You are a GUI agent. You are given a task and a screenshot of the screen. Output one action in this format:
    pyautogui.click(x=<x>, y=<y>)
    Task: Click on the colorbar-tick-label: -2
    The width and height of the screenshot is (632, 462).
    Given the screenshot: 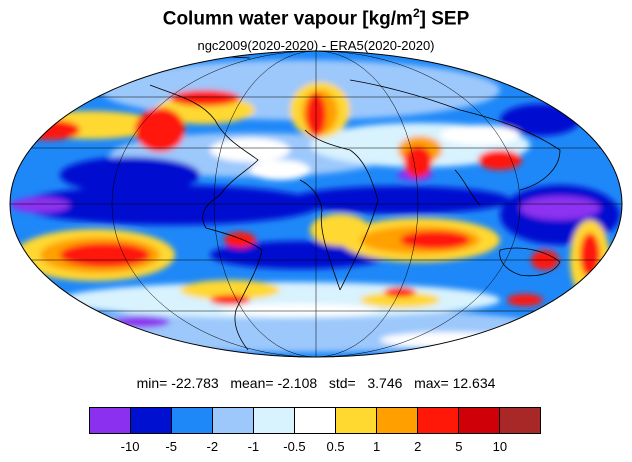 What is the action you would take?
    pyautogui.click(x=212, y=446)
    